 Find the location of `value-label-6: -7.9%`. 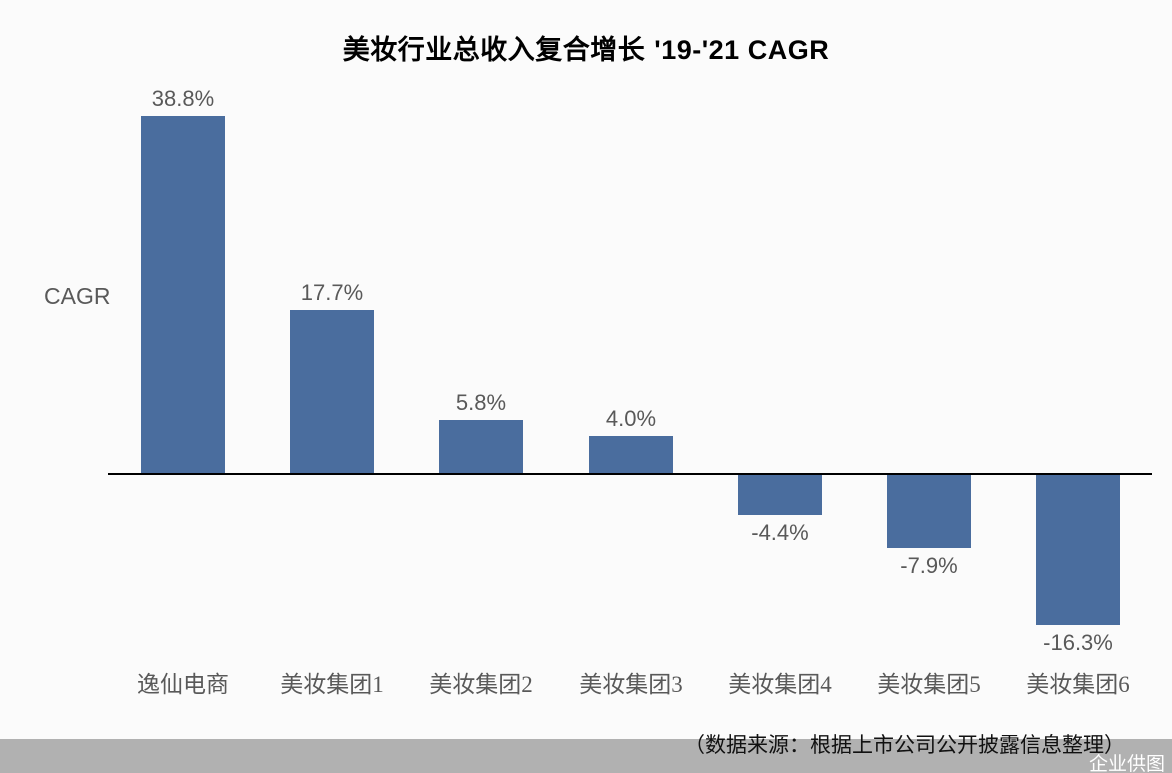

value-label-6: -7.9% is located at coordinates (929, 565).